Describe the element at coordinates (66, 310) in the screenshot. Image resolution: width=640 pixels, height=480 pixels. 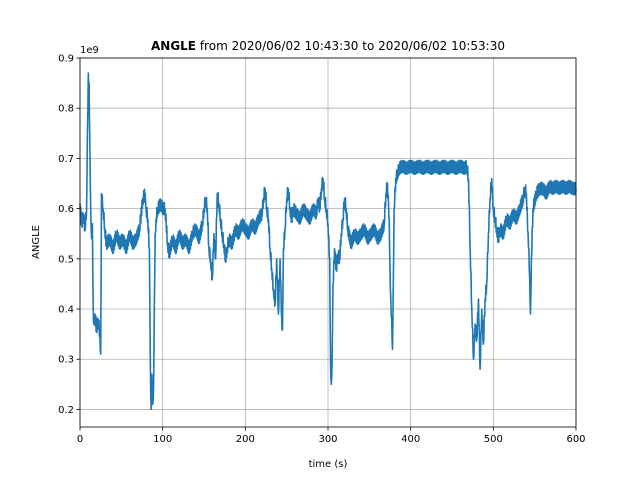
I see `y-tick-label: 0.4` at that location.